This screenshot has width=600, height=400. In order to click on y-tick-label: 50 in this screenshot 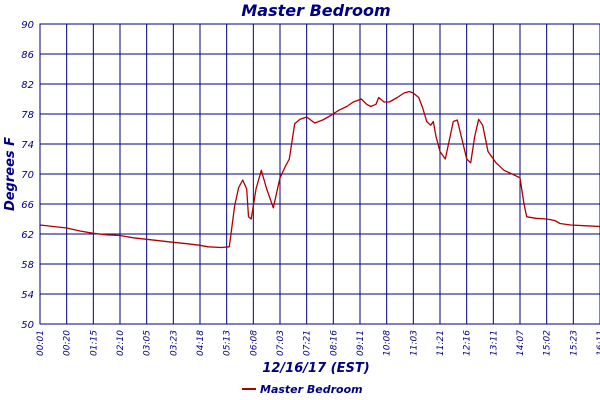, I will do `click(27, 325)`.